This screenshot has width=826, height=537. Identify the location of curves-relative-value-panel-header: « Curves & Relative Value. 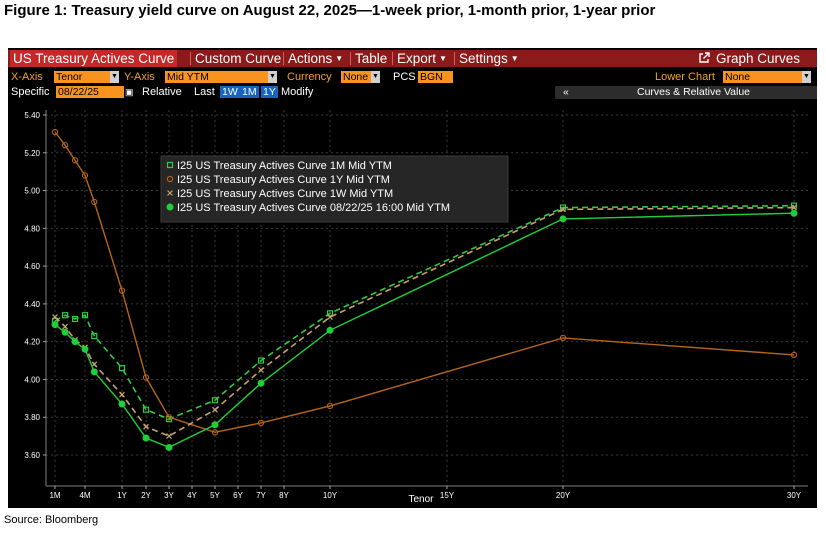
(686, 92).